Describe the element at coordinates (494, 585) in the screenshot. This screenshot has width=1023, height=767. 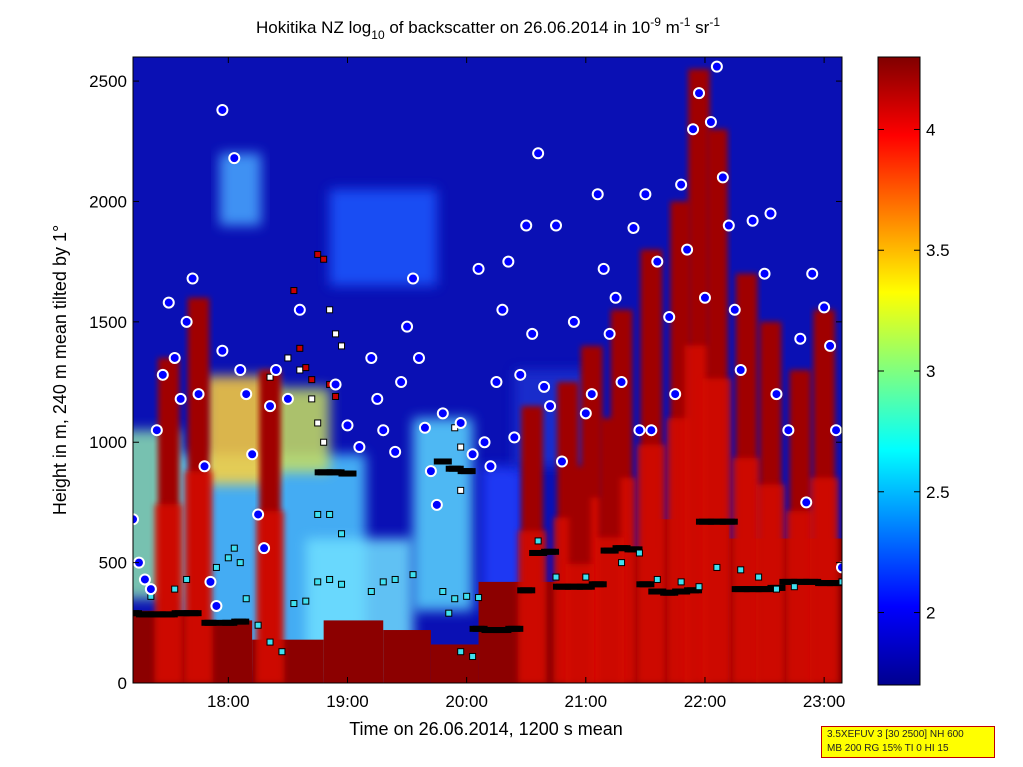
I see `aerosol-layer-series` at that location.